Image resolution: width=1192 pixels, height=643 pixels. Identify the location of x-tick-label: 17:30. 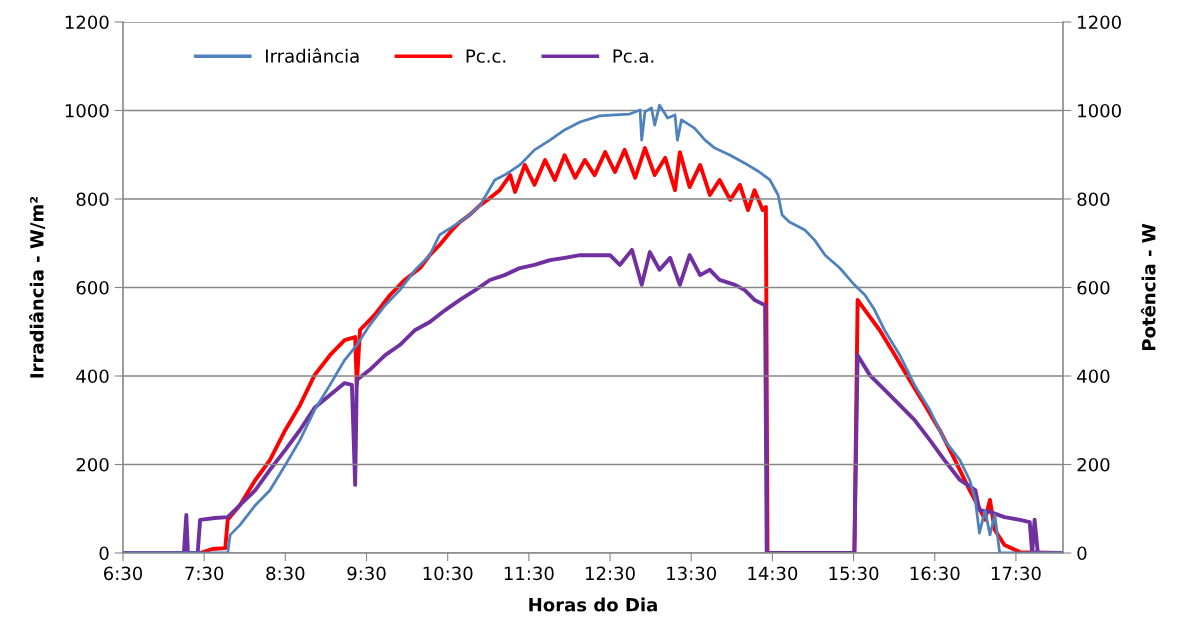
(1016, 573).